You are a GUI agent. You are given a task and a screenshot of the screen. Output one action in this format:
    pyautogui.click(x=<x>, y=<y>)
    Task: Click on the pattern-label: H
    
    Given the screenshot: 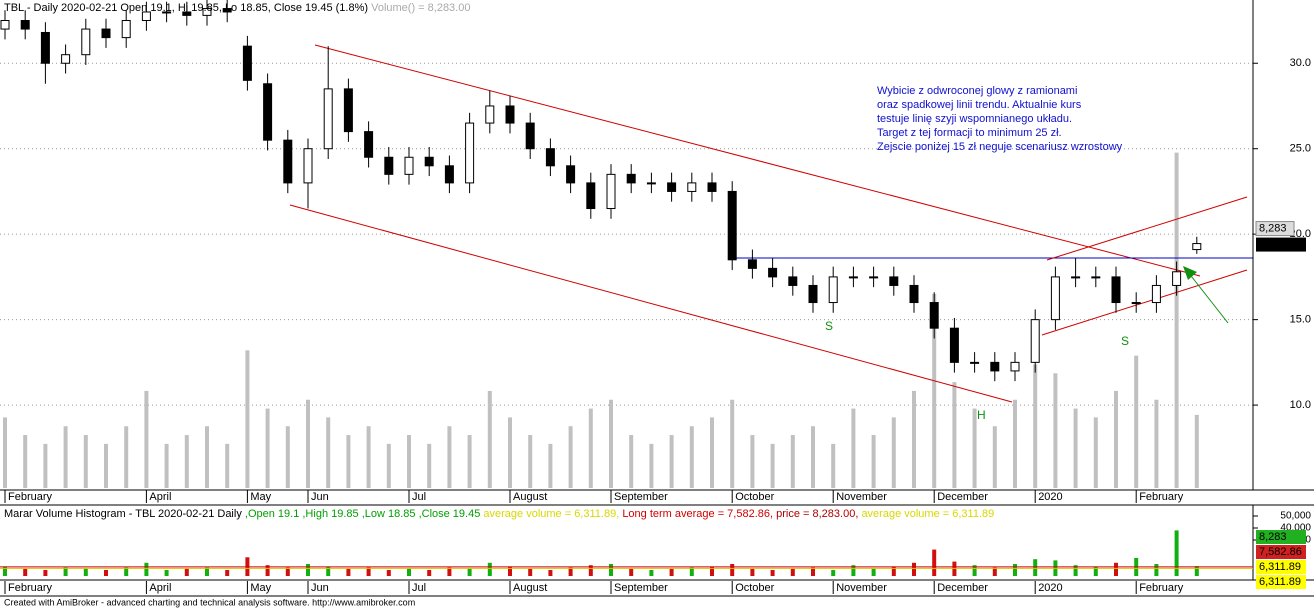 What is the action you would take?
    pyautogui.click(x=981, y=415)
    